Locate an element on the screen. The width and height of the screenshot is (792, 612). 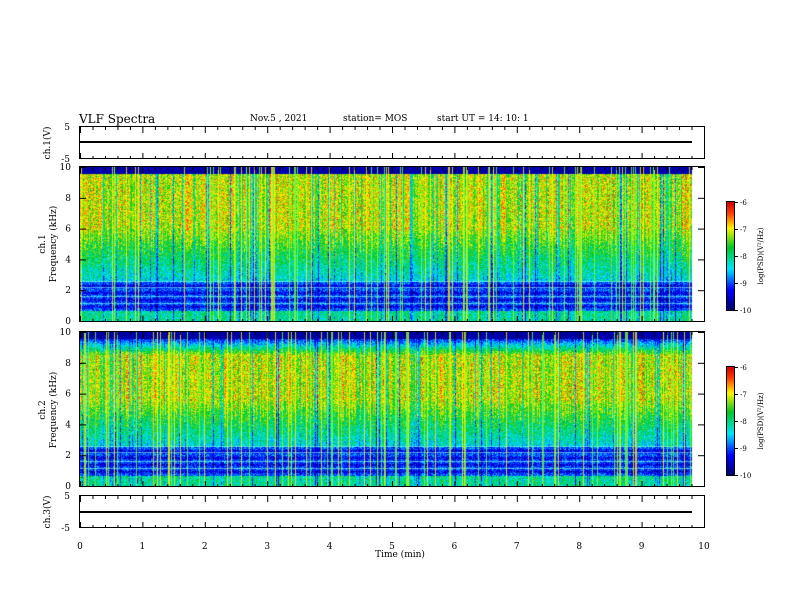
ch2-spec-ylabel-freq: Frequency (kHz) is located at coordinates (53, 410).